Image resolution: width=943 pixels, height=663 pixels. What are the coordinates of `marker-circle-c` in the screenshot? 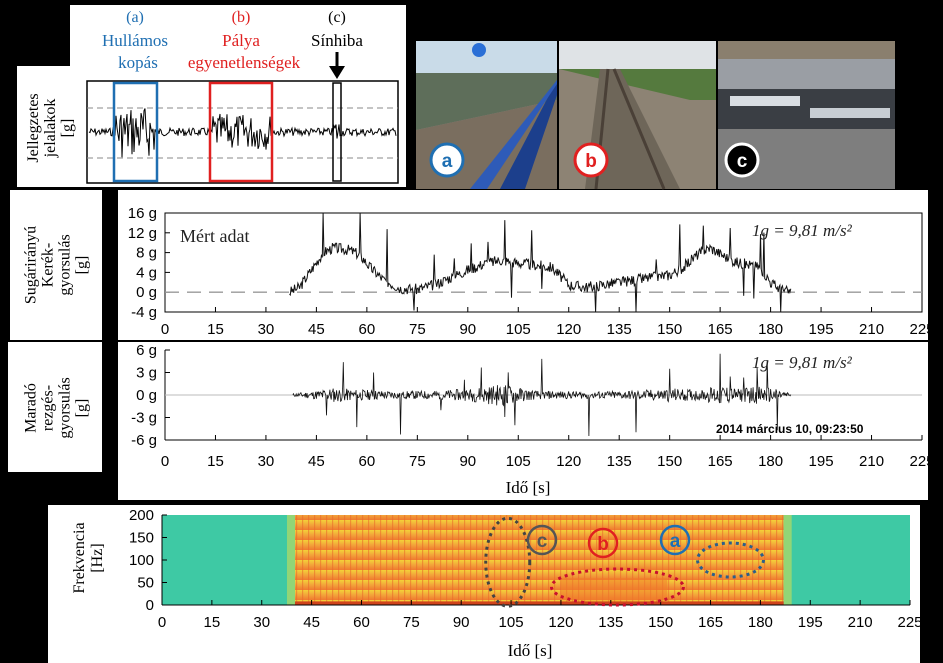 It's located at (542, 540).